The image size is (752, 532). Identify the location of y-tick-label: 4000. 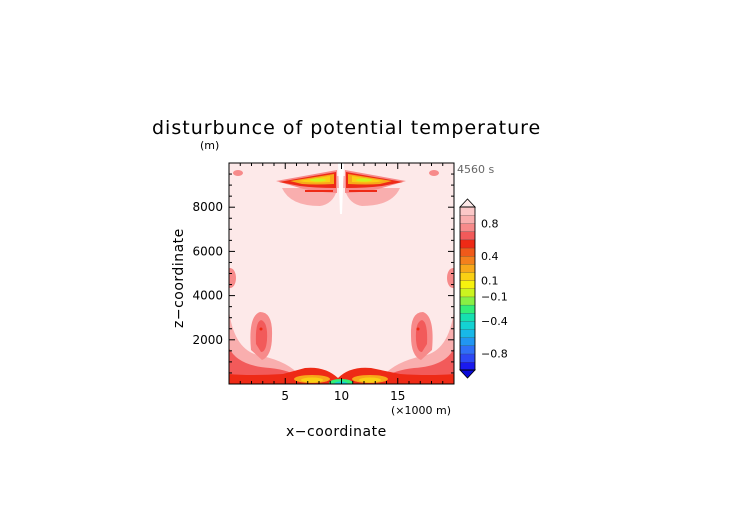
(207, 296).